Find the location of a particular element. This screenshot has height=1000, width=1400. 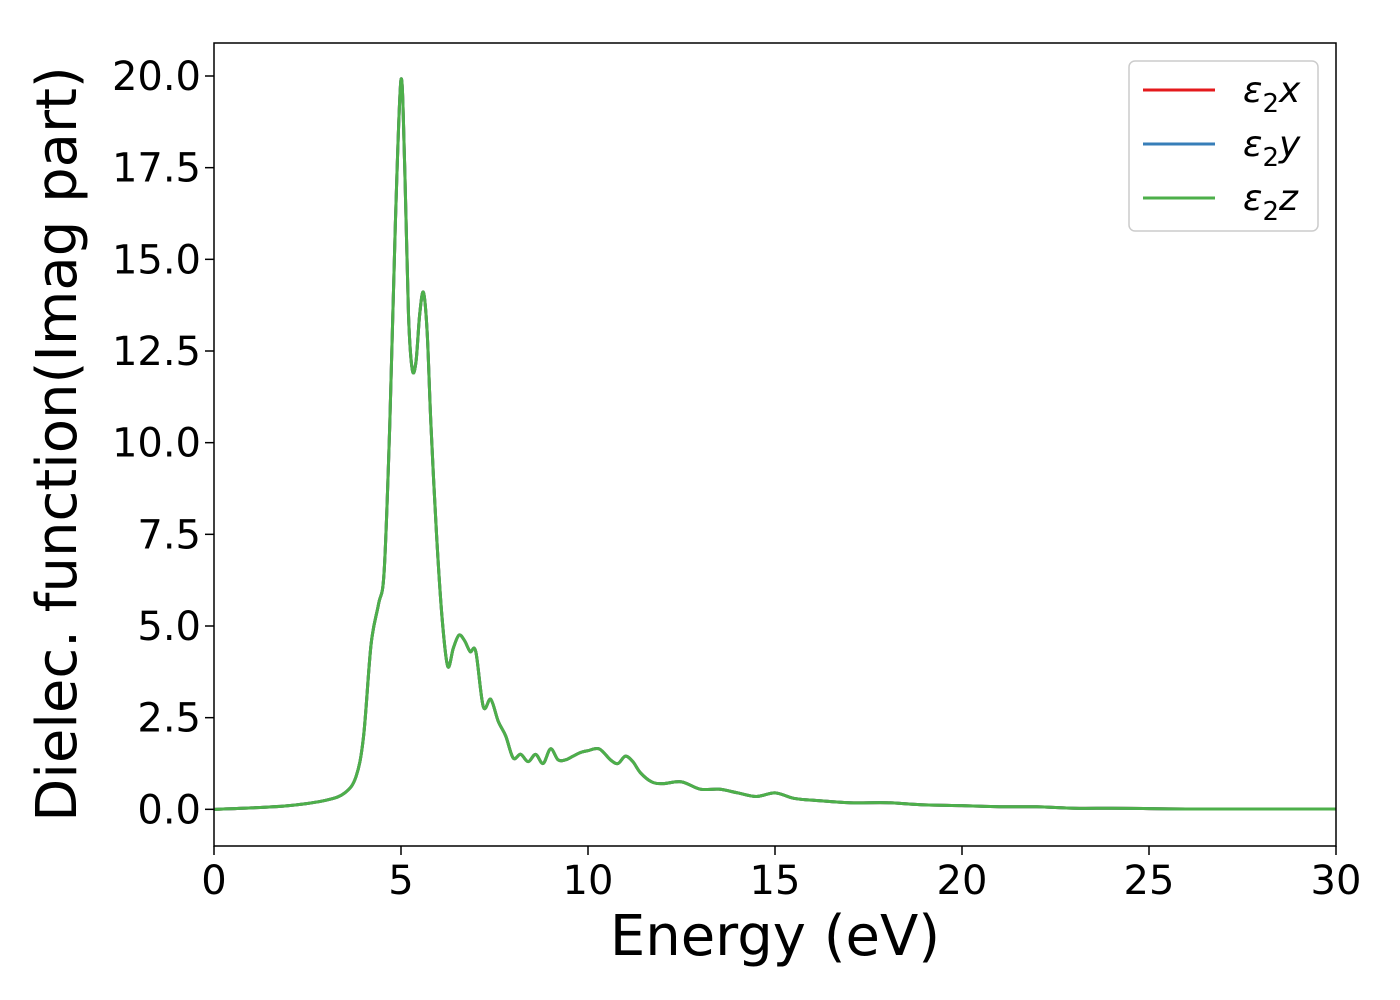

x-tick-label: 25 is located at coordinates (1149, 881).